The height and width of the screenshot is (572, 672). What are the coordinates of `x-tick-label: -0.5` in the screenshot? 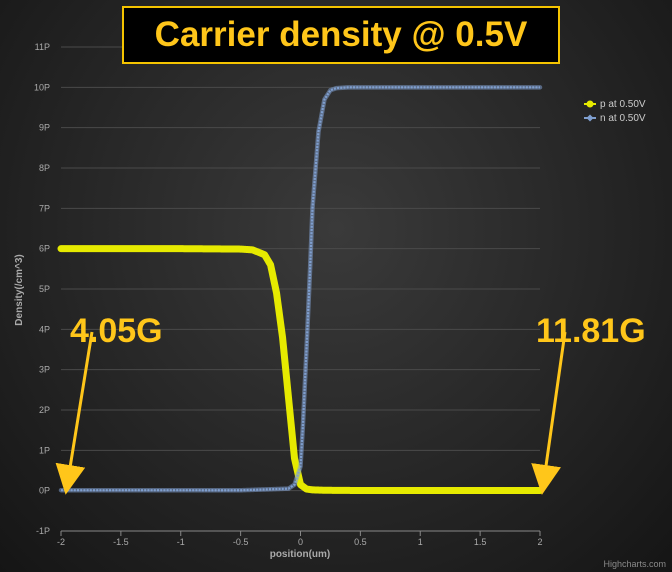 It's located at (241, 542).